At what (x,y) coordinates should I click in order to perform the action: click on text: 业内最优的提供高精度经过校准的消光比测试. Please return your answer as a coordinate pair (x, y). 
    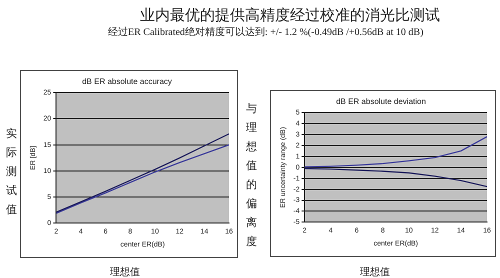
    Looking at the image, I should click on (290, 15).